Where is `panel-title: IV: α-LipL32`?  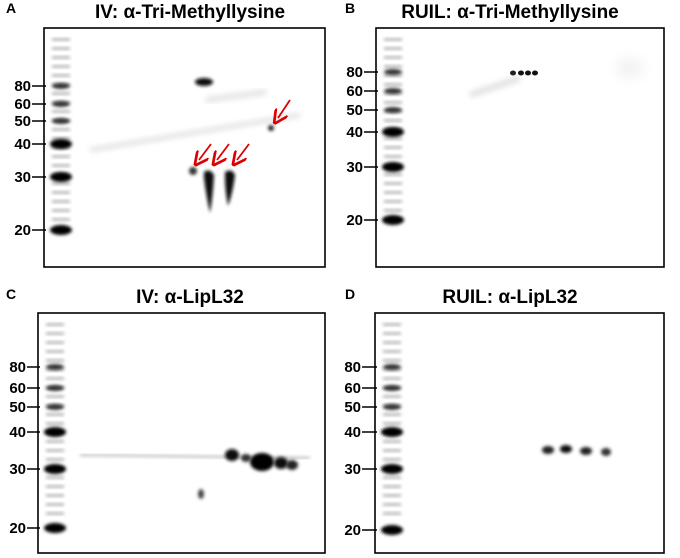 panel-title: IV: α-LipL32 is located at coordinates (190, 297).